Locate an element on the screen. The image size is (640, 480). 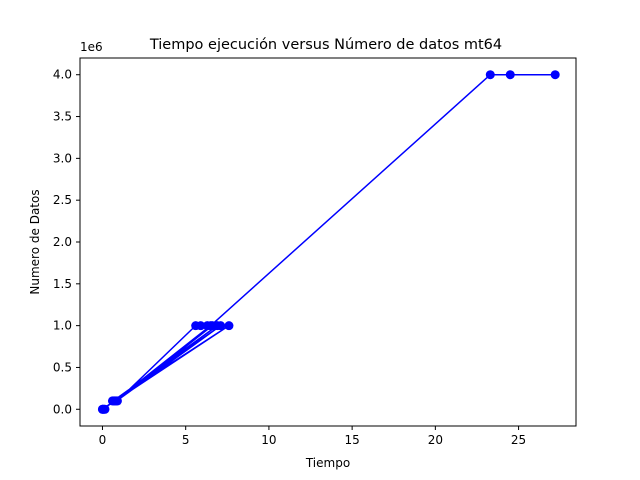
y-tick-label: 0.5 is located at coordinates (62, 367).